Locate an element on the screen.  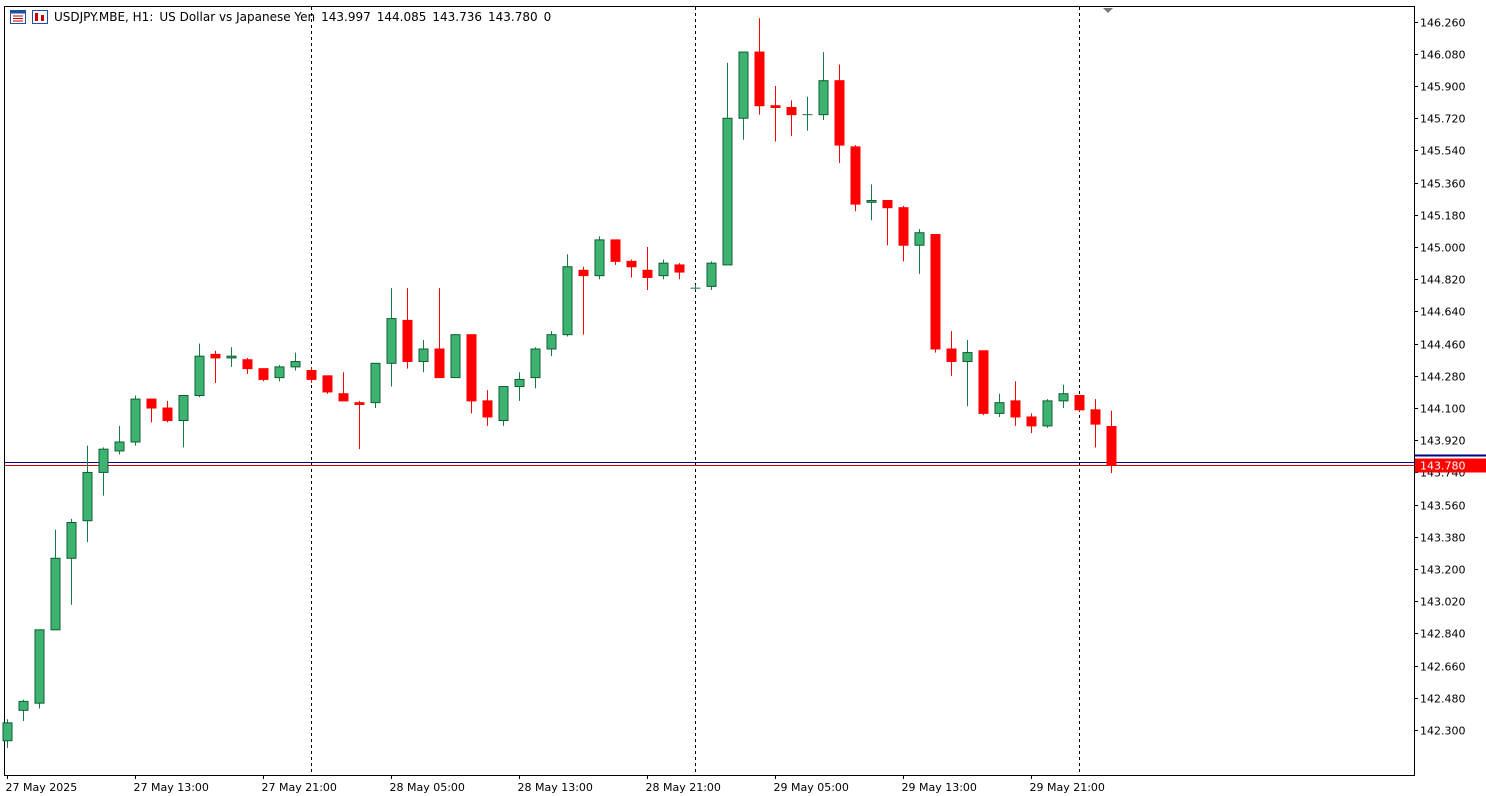
price-tick-label: 143.200 is located at coordinates (1443, 570).